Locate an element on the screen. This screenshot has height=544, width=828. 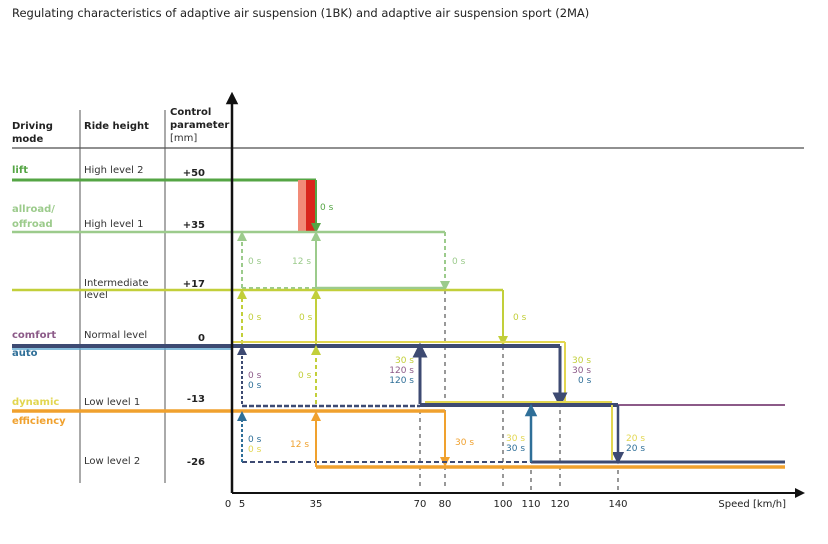
mode-comfort: comfort is located at coordinates (34, 335).